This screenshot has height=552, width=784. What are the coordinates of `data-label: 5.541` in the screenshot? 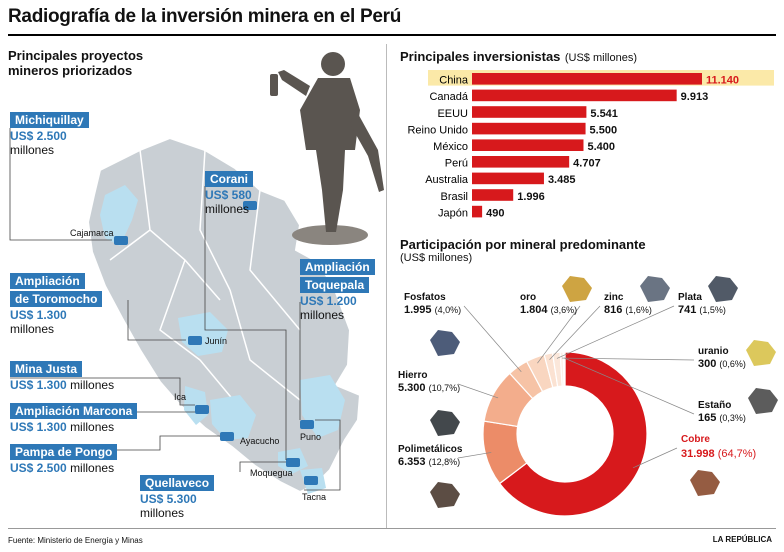 It's located at (604, 114).